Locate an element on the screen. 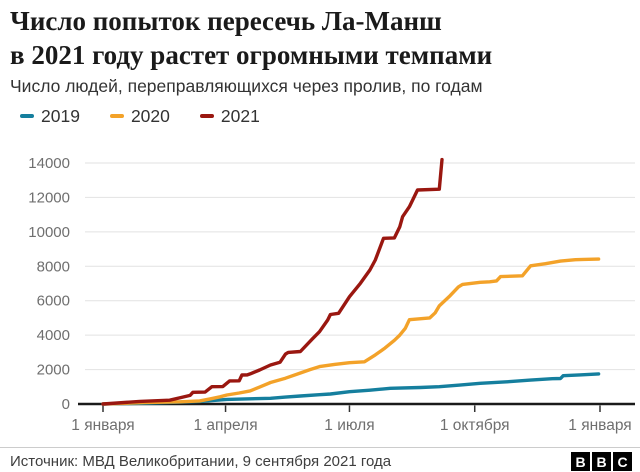 Image resolution: width=640 pixels, height=472 pixels. chart-legend: 2019 2020 2021 is located at coordinates (140, 116).